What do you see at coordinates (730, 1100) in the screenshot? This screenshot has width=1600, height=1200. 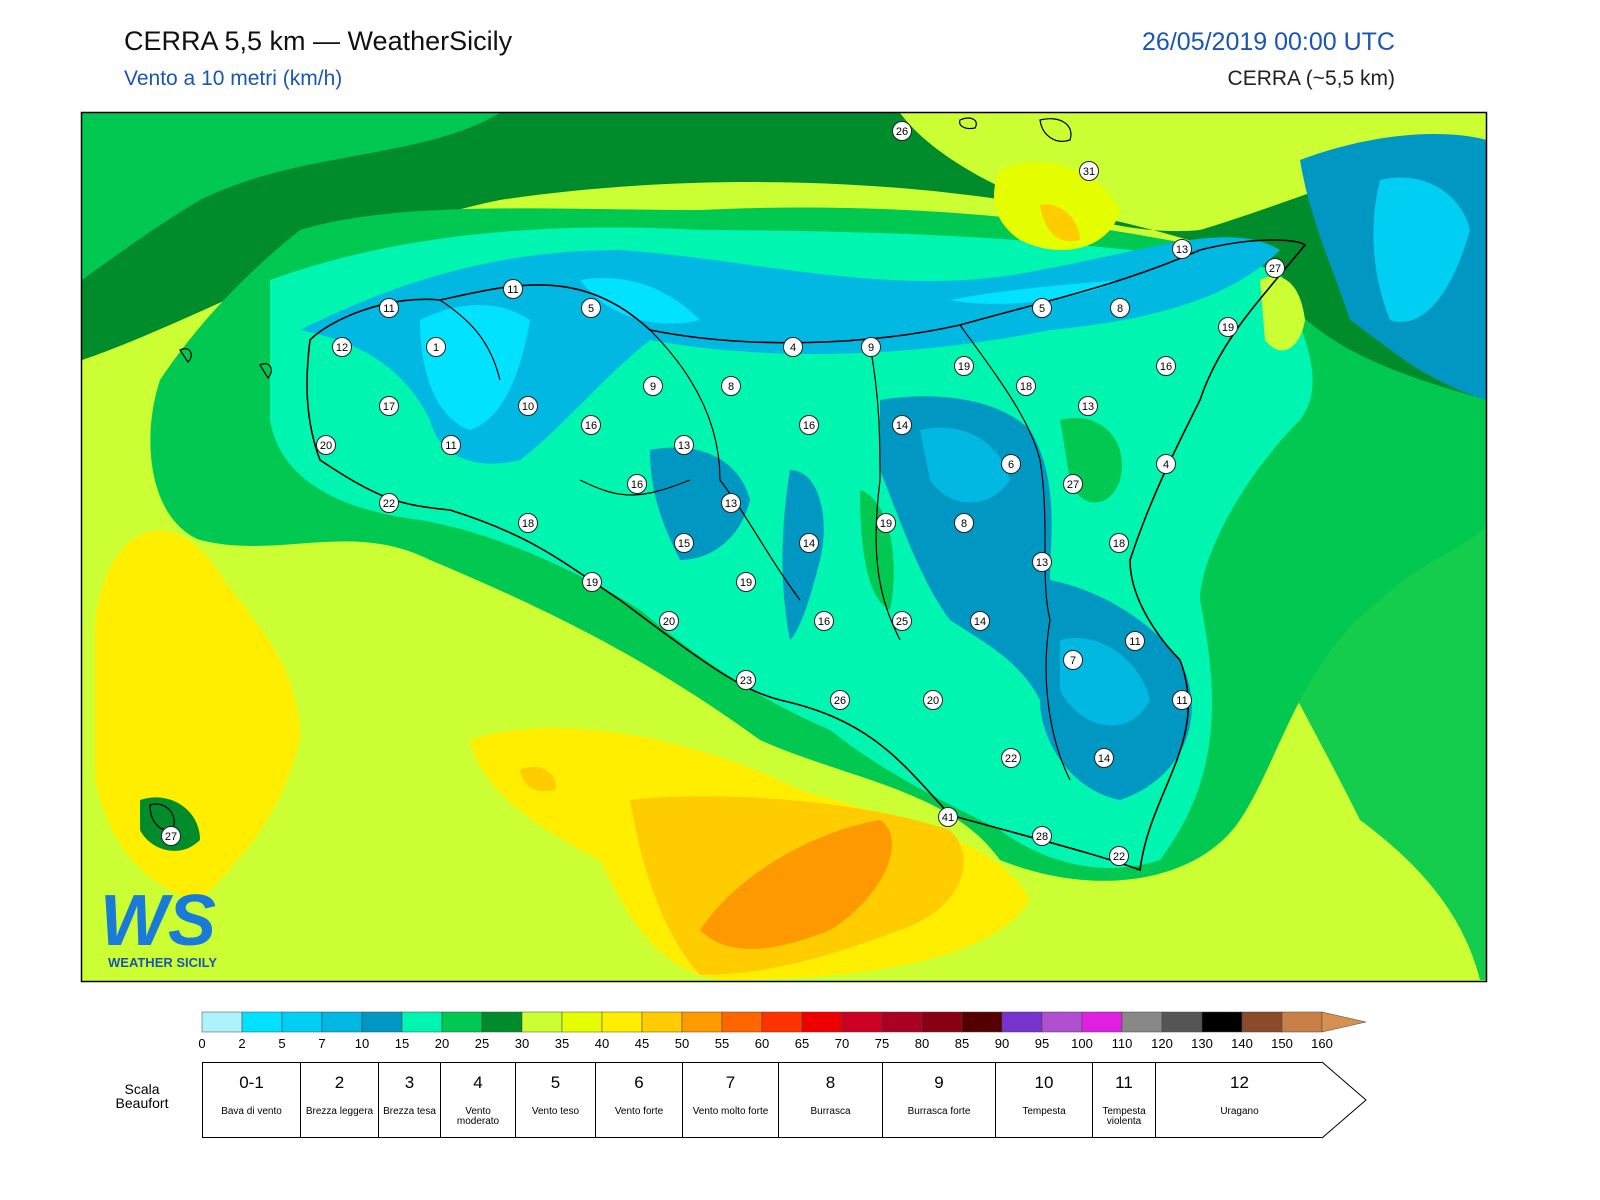 I see `beaufort-level: 7 Vento molto forte` at bounding box center [730, 1100].